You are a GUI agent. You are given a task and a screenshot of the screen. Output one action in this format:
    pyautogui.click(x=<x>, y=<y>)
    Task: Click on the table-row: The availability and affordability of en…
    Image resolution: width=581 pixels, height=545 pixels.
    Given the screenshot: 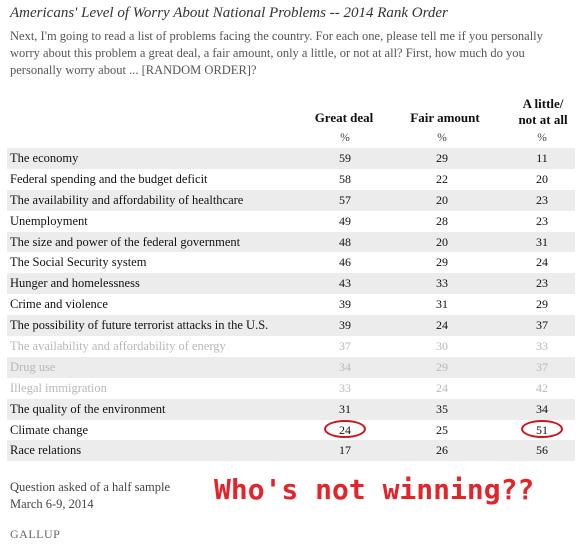 What is the action you would take?
    pyautogui.click(x=291, y=346)
    